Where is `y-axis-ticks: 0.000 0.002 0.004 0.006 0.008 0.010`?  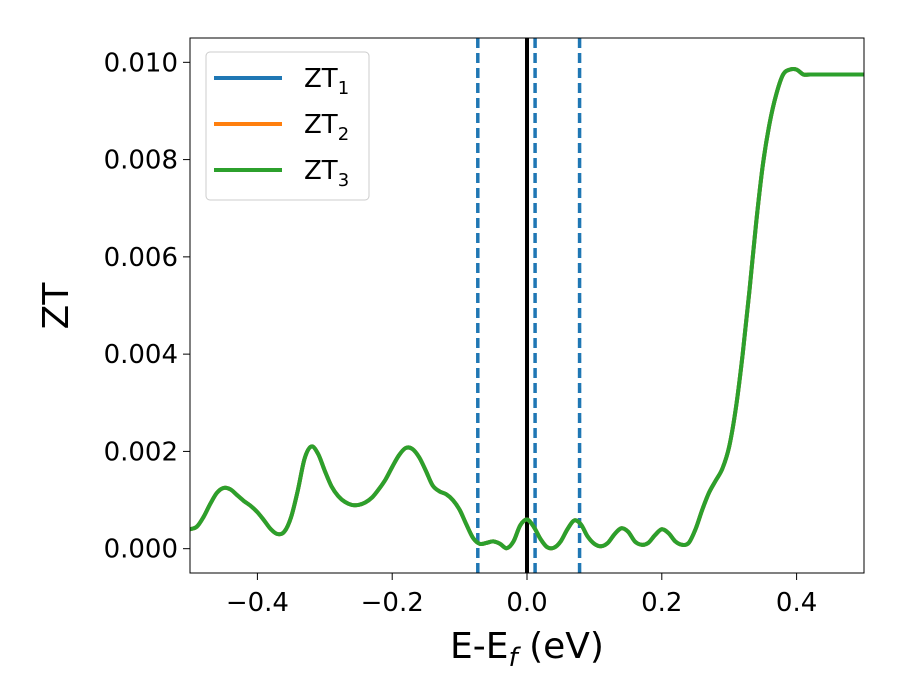 y-axis-ticks: 0.000 0.002 0.004 0.006 0.008 0.010 is located at coordinates (147, 306).